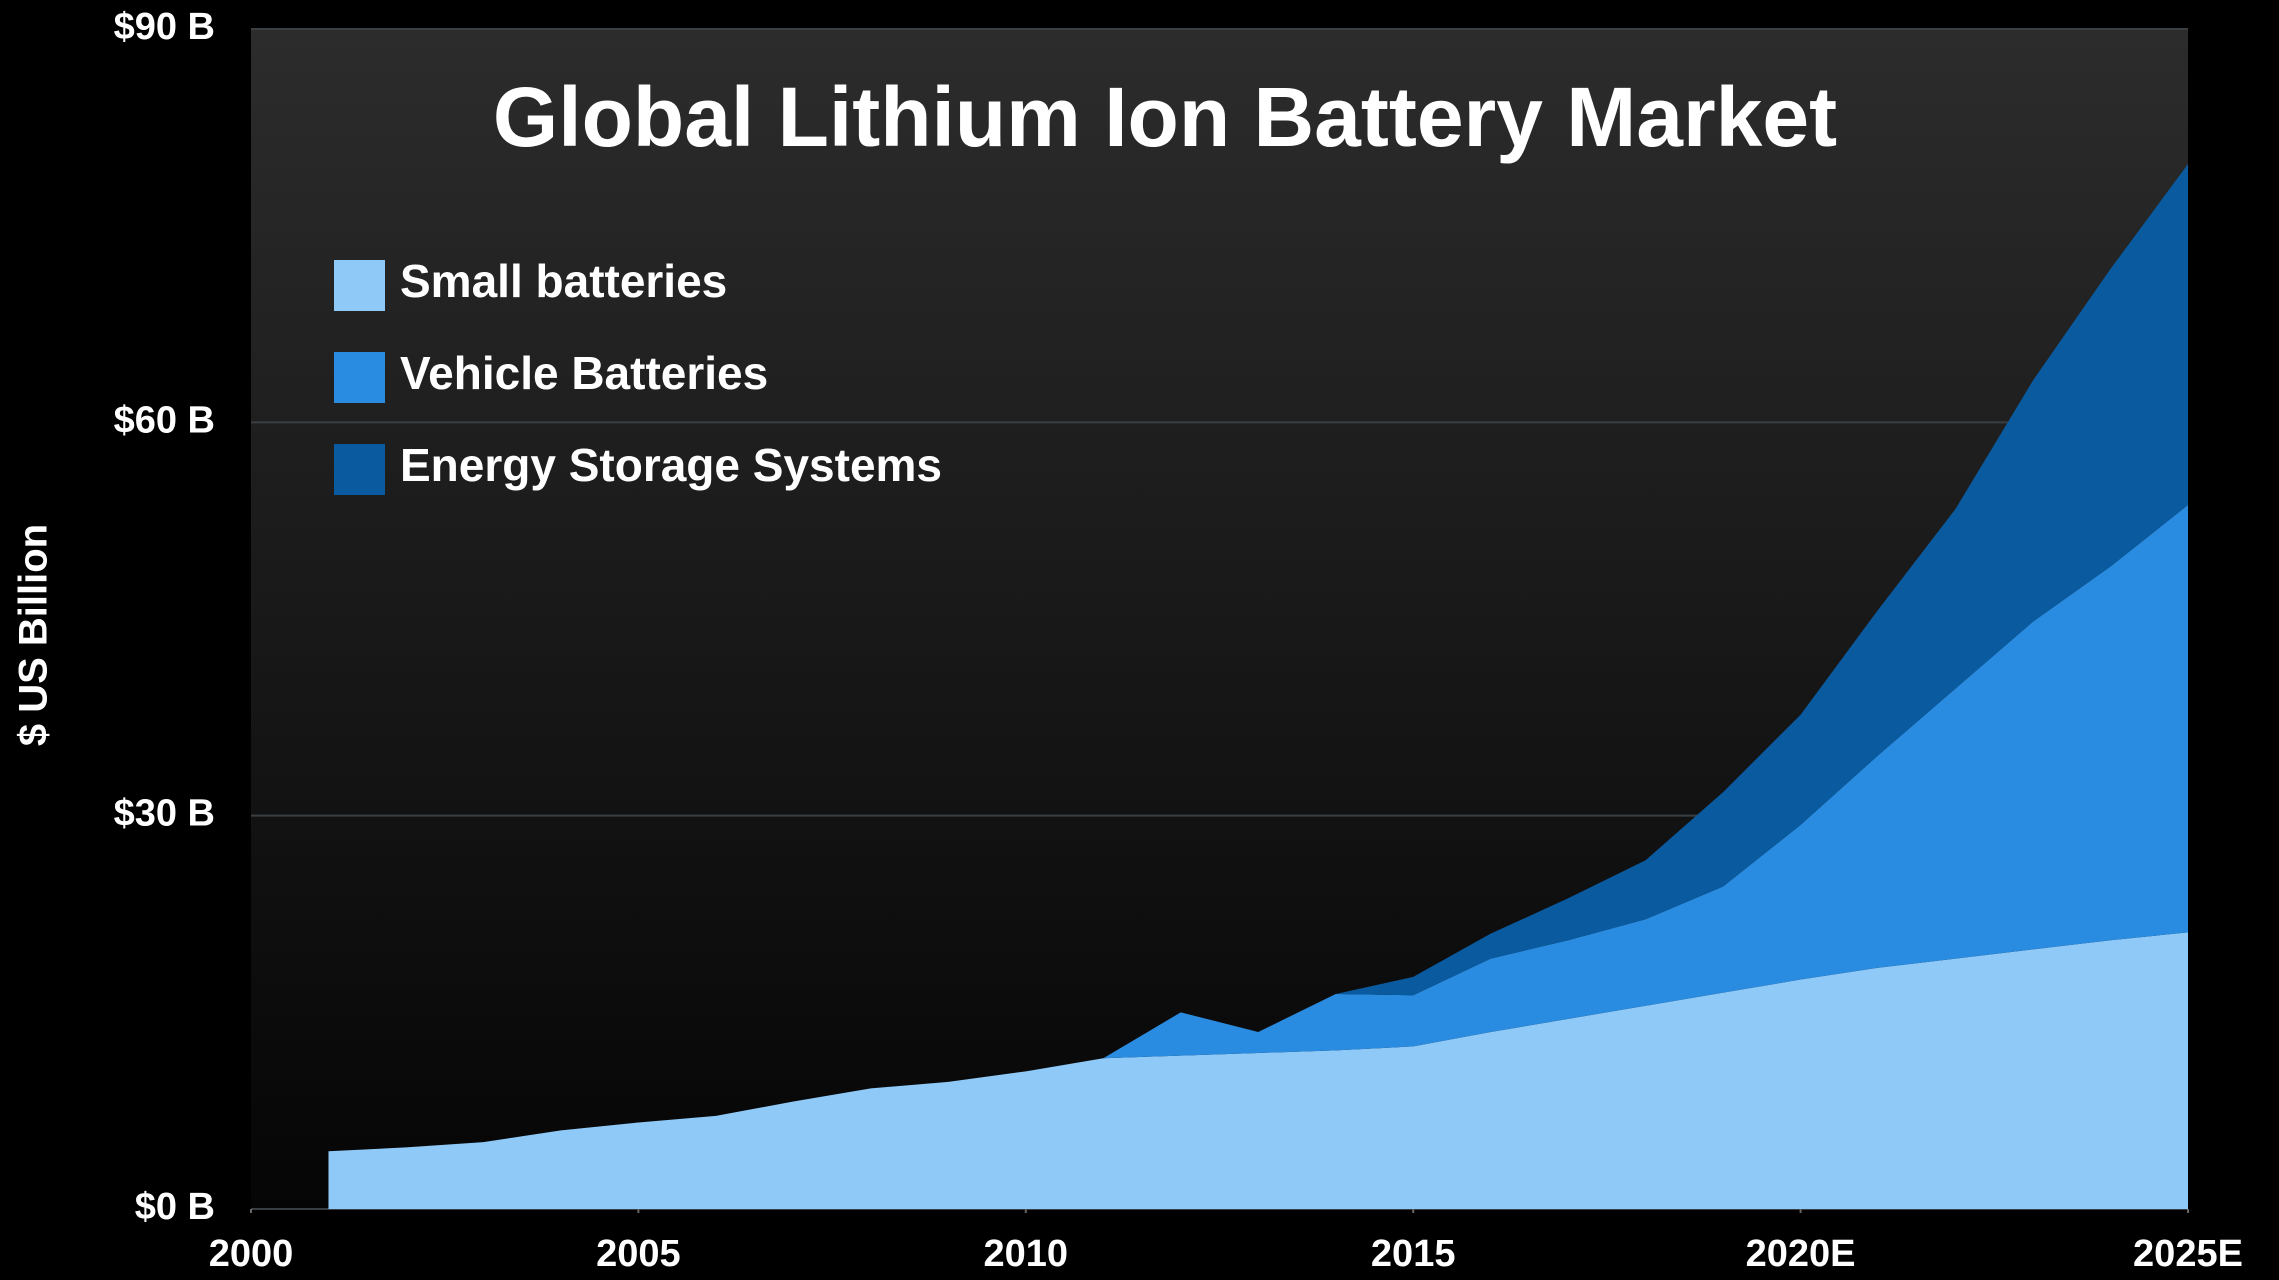 The width and height of the screenshot is (2279, 1280). I want to click on x-tick-label: 2005, so click(638, 1254).